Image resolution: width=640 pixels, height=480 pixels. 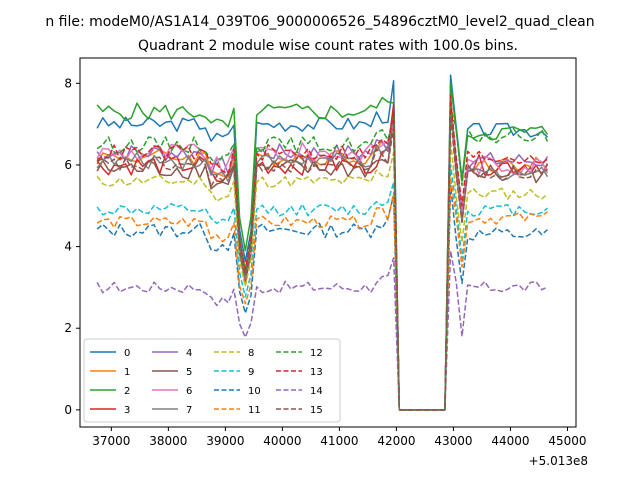 What do you see at coordinates (168, 441) in the screenshot?
I see `x-tick-label: 38000` at bounding box center [168, 441].